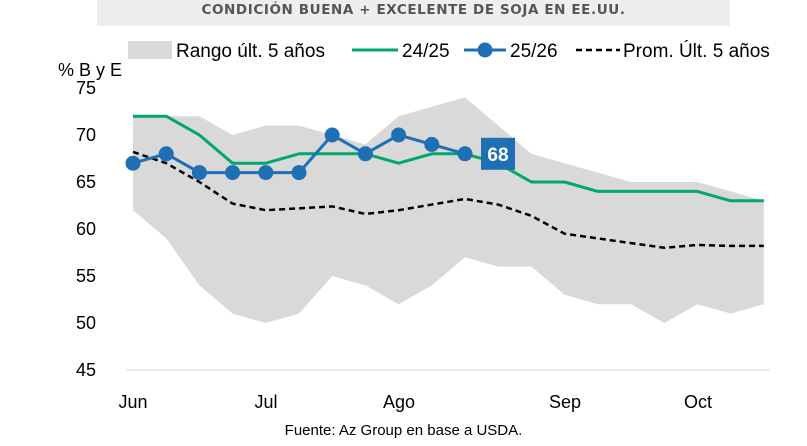 The width and height of the screenshot is (807, 446). Describe the element at coordinates (534, 51) in the screenshot. I see `legend-label: 25/26` at that location.